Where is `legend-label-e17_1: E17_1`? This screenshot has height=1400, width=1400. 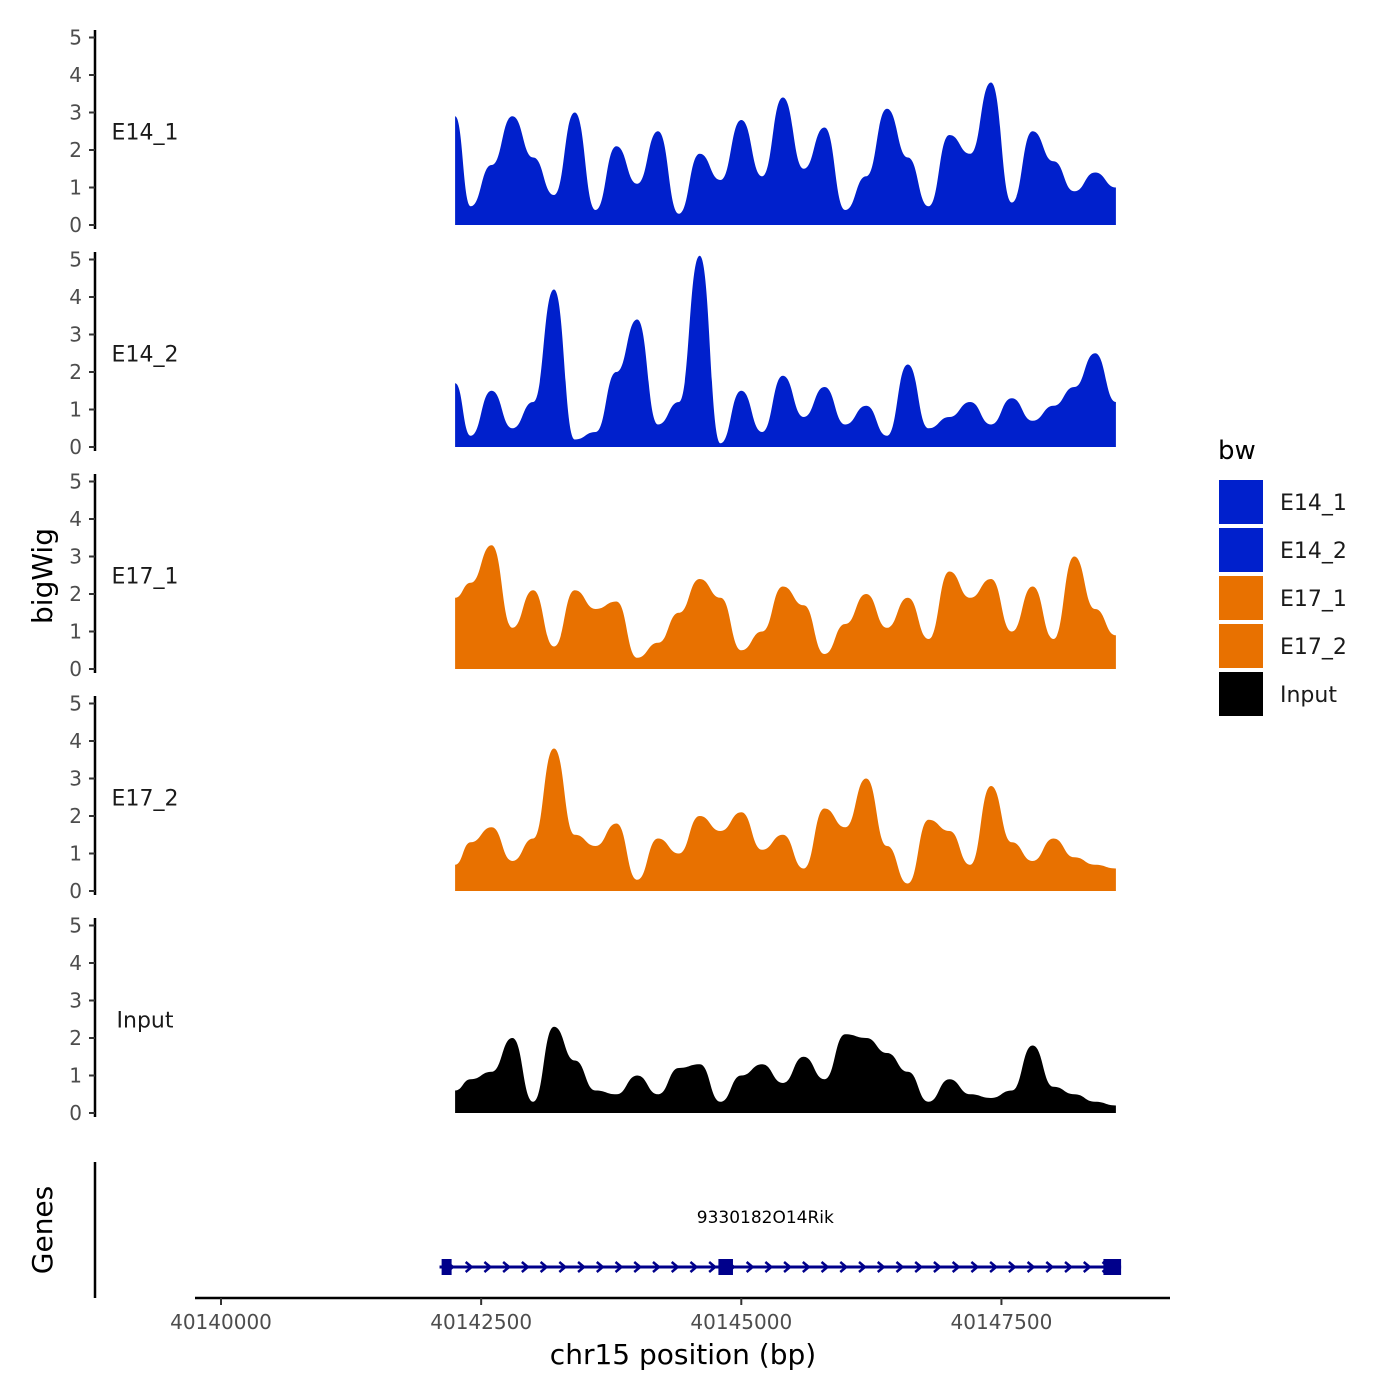
legend-label-e17_1: E17_1 is located at coordinates (1313, 599).